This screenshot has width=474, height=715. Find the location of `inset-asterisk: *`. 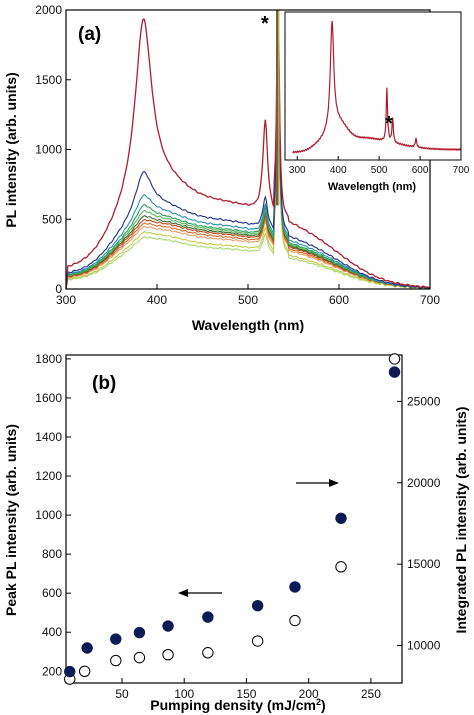

inset-asterisk: * is located at coordinates (389, 124).